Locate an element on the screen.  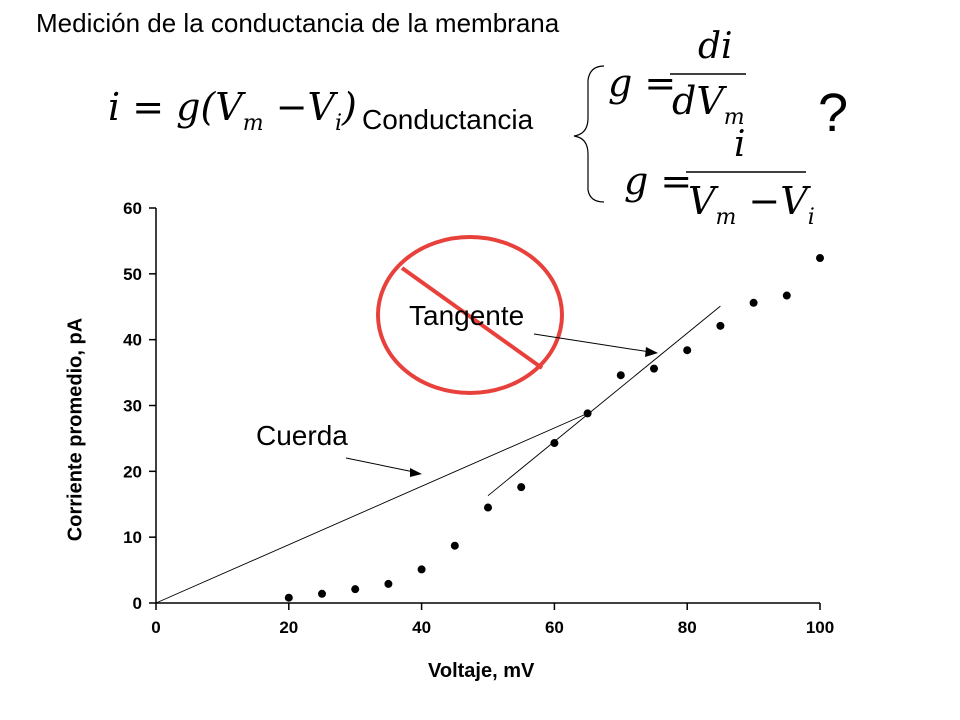
chord-arrow is located at coordinates (383, 467).